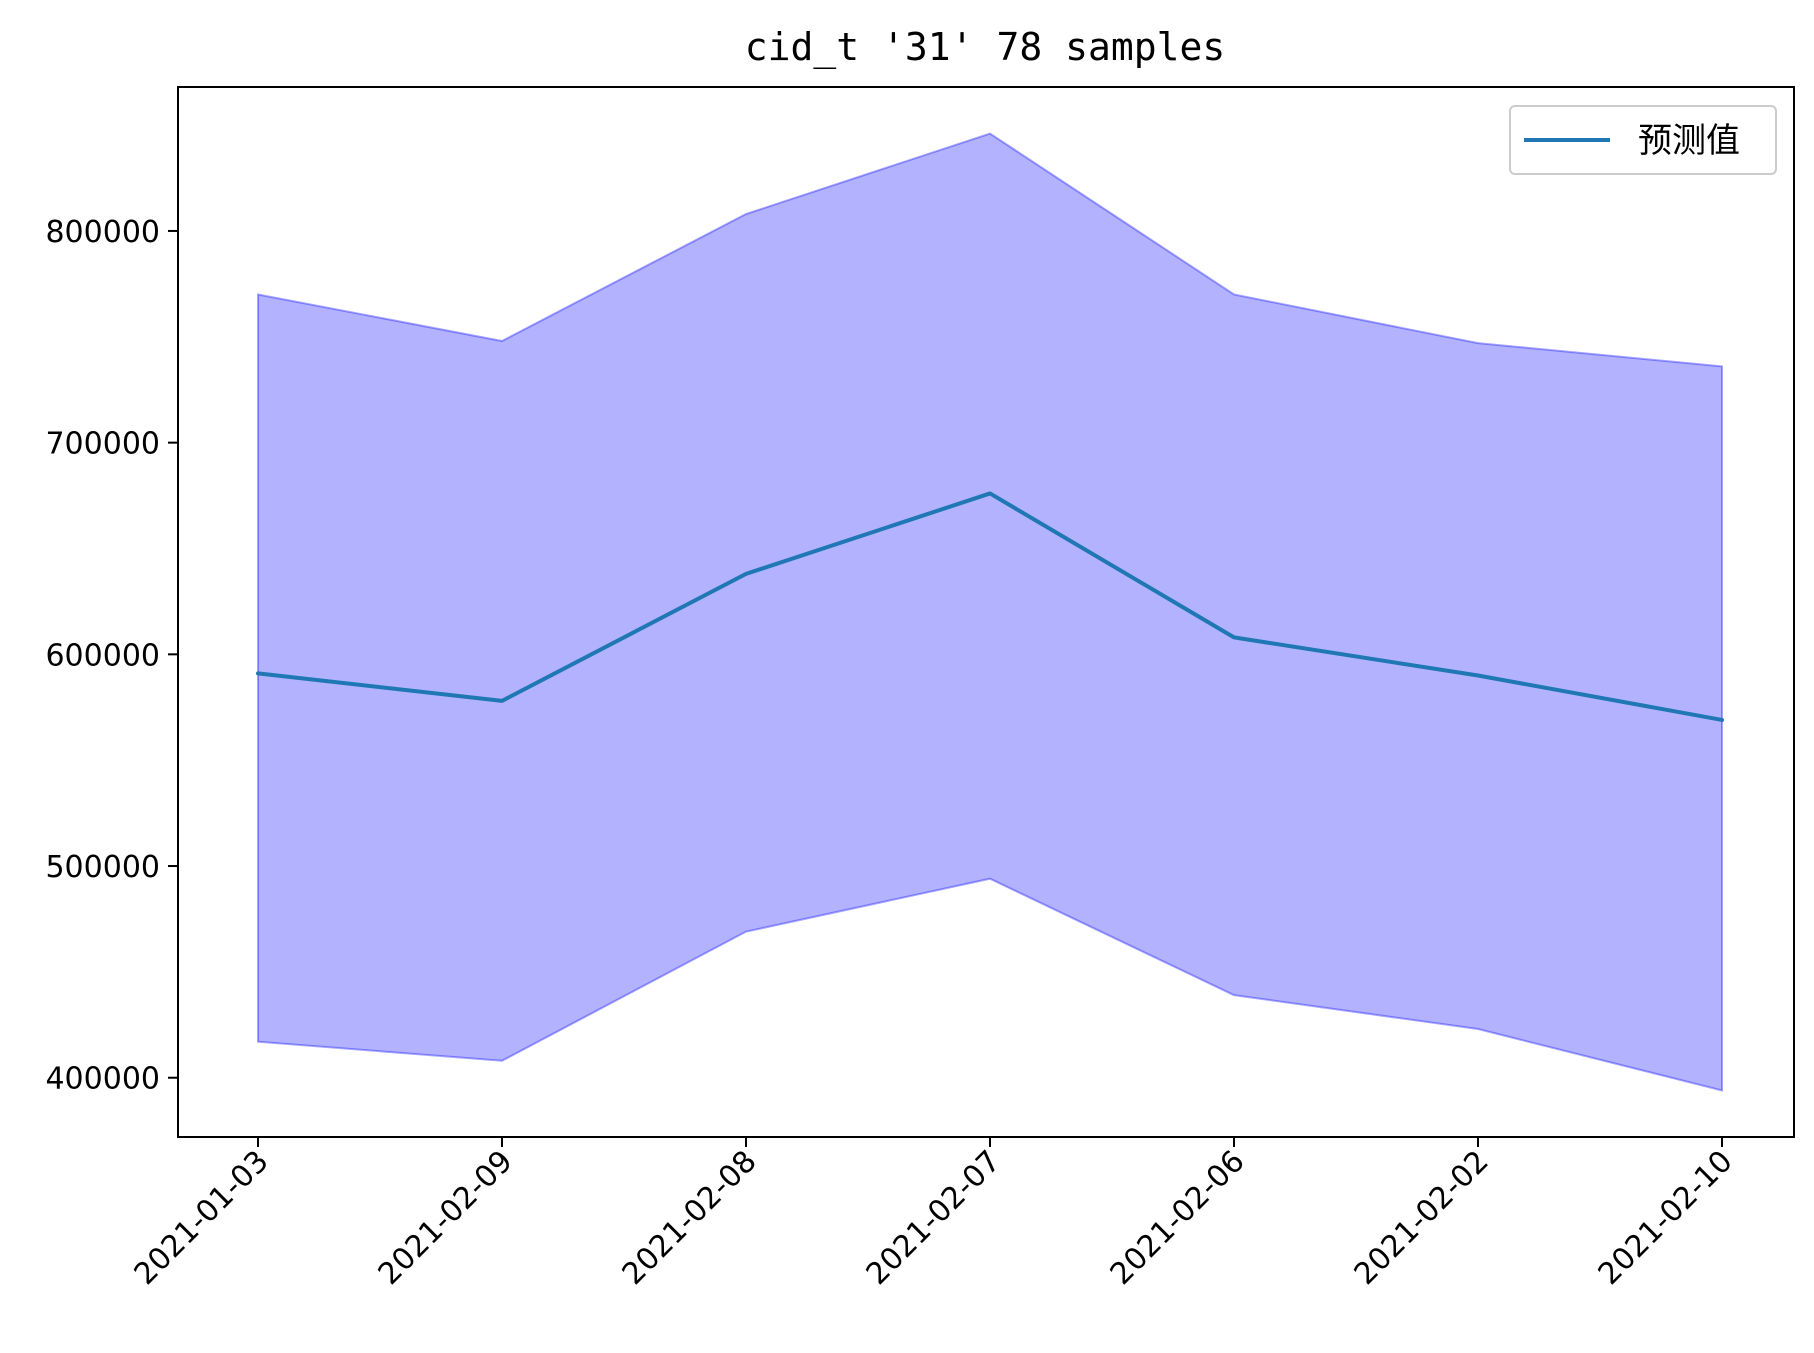 Image resolution: width=1814 pixels, height=1353 pixels. What do you see at coordinates (102, 444) in the screenshot?
I see `y-tick-label: 700000` at bounding box center [102, 444].